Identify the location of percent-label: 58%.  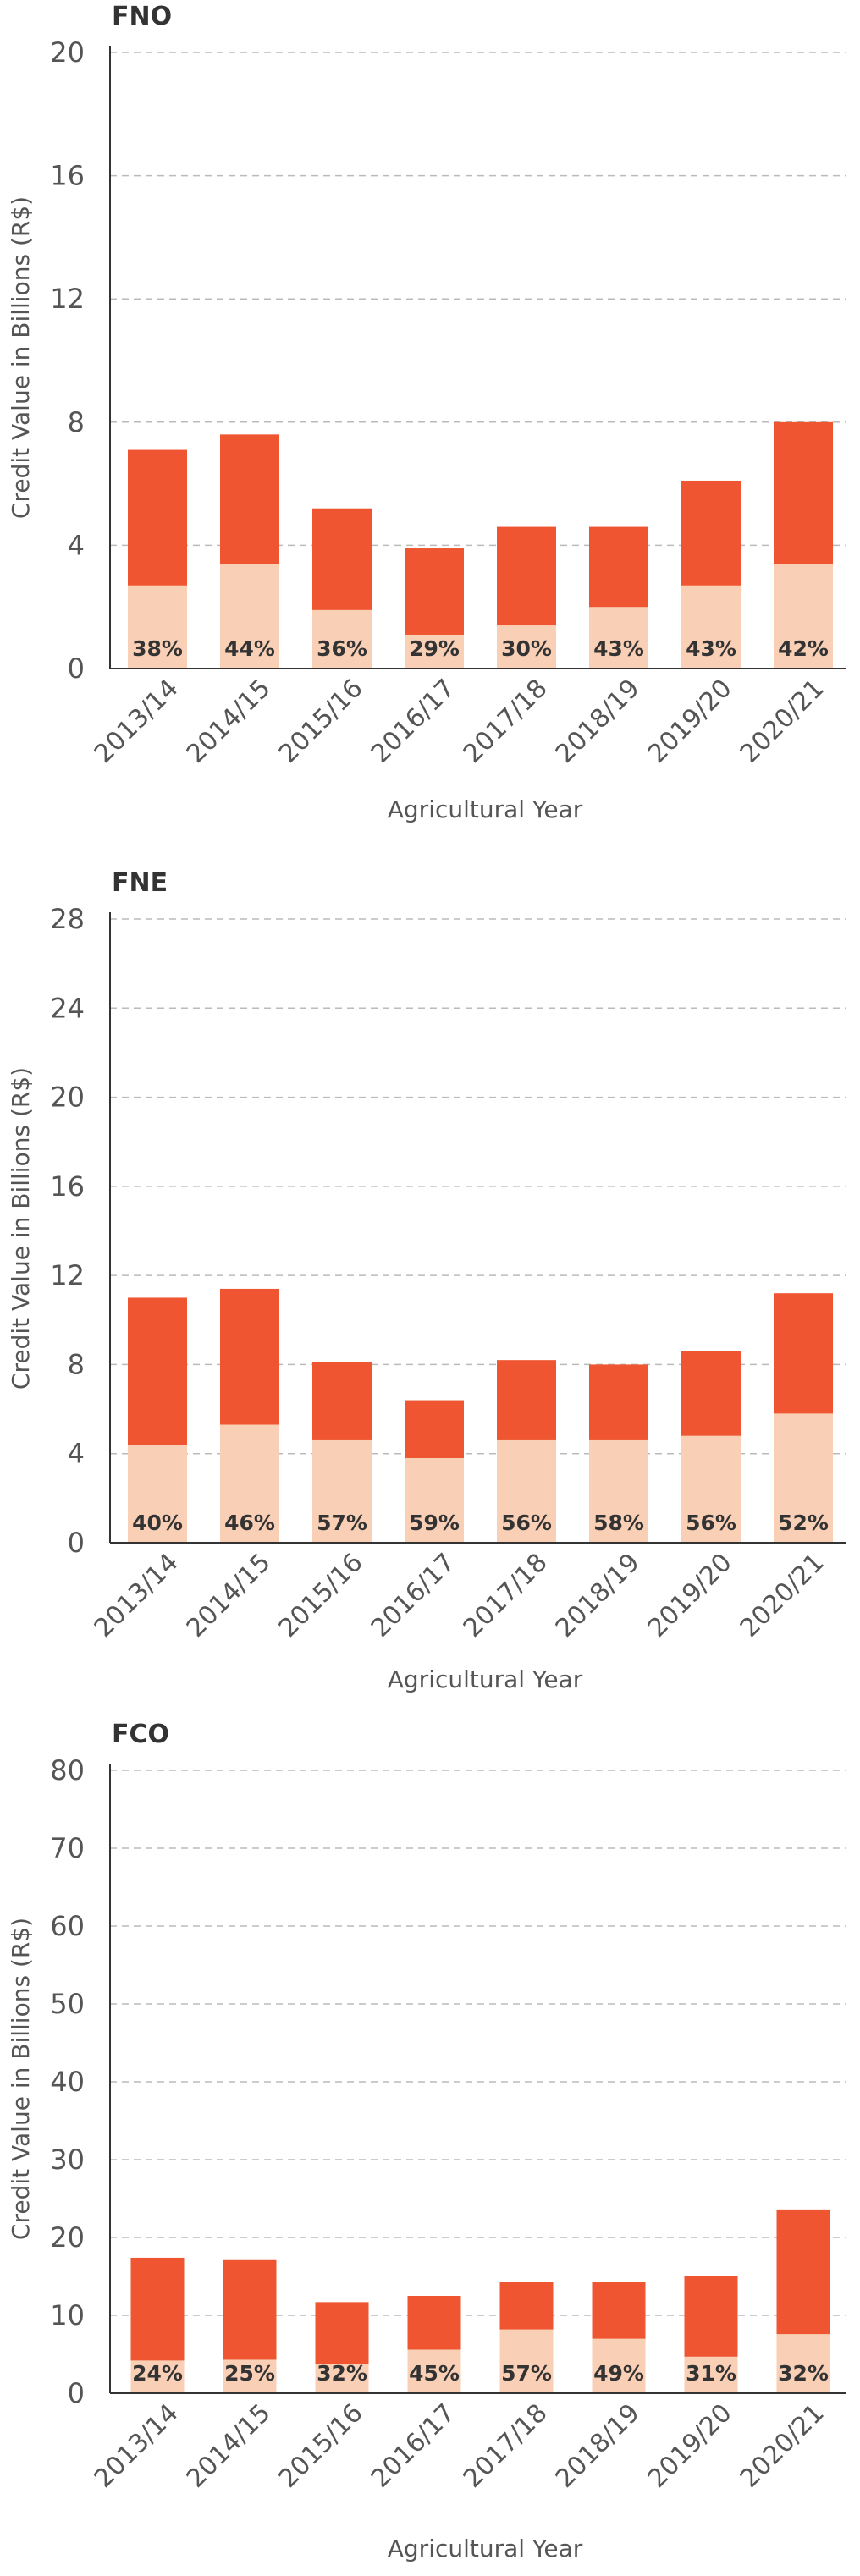
(618, 1523).